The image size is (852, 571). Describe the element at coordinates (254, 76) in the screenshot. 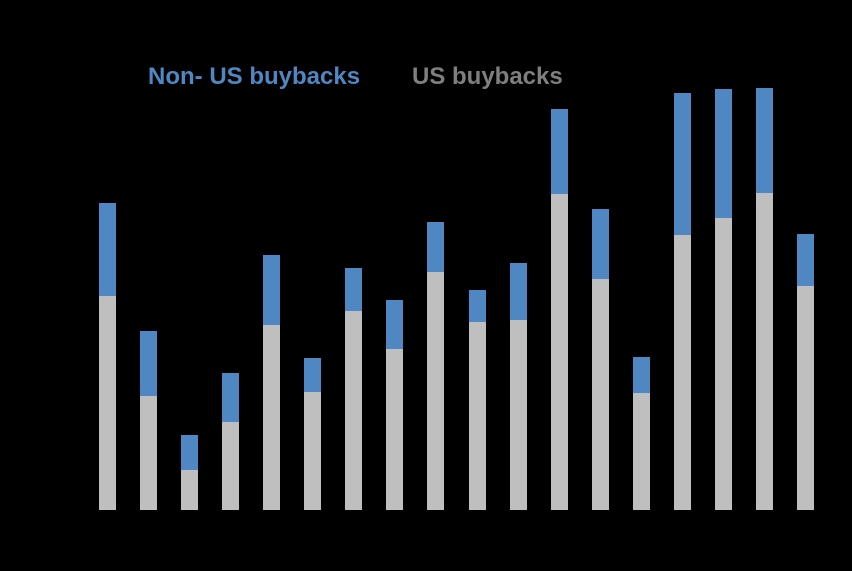

I see `legend-non-us-buybacks: Non- US buybacks` at that location.